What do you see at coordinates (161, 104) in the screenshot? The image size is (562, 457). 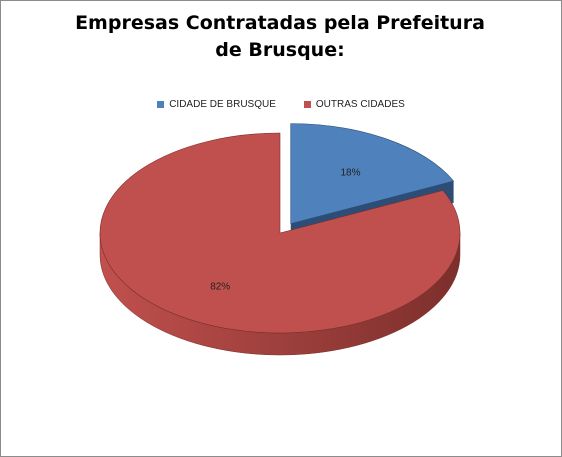 I see `legend-swatch-cidade-de-brusque` at bounding box center [161, 104].